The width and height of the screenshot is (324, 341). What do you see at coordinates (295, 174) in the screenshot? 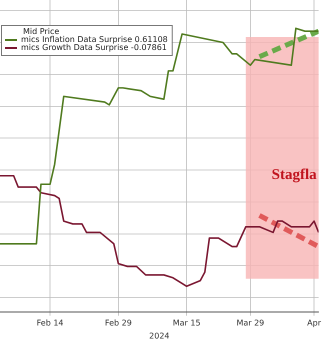
I see `band-label: Stagfla` at bounding box center [295, 174].